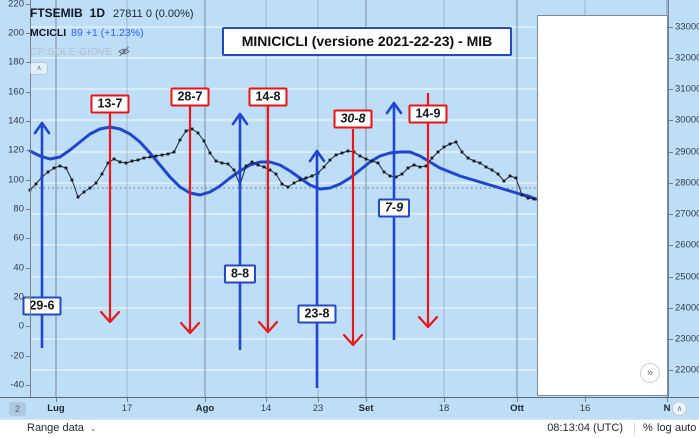  I want to click on time-tick-label: N, so click(667, 408).